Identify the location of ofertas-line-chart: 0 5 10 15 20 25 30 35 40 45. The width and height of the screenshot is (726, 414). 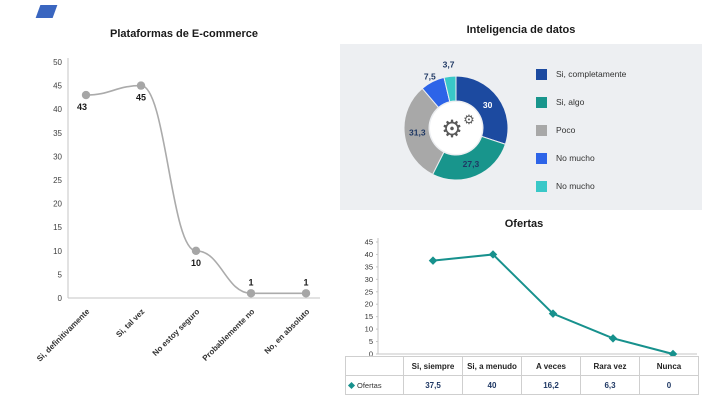
(531, 298).